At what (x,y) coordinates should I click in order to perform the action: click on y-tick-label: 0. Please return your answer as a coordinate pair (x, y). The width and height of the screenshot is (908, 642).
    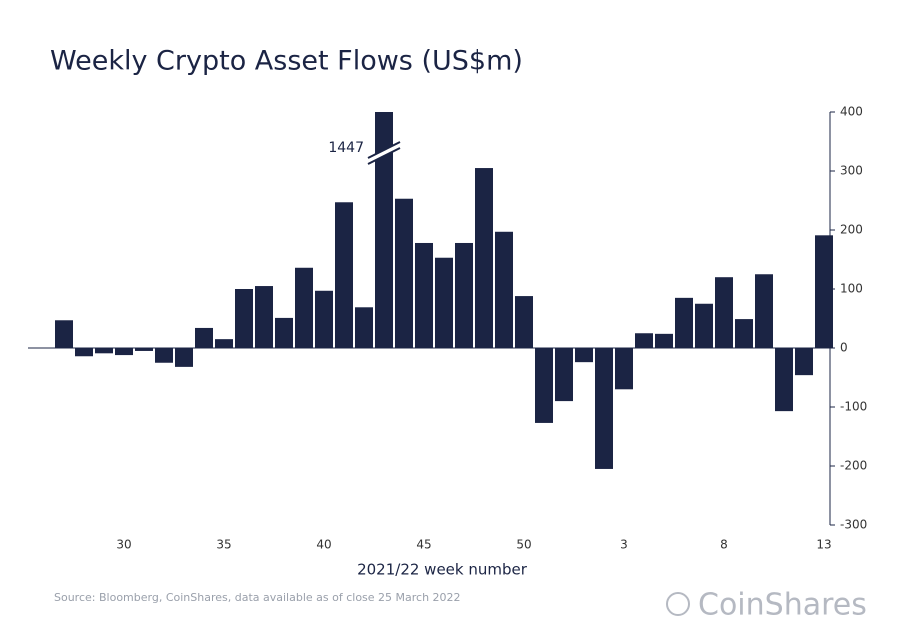
    Looking at the image, I should click on (844, 348).